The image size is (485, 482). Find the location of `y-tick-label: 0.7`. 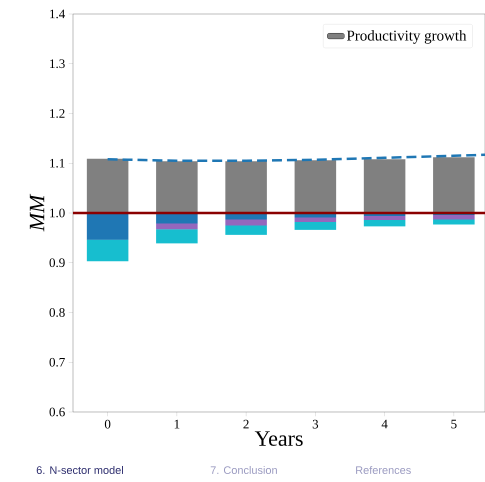

y-tick-label: 0.7 is located at coordinates (57, 362).